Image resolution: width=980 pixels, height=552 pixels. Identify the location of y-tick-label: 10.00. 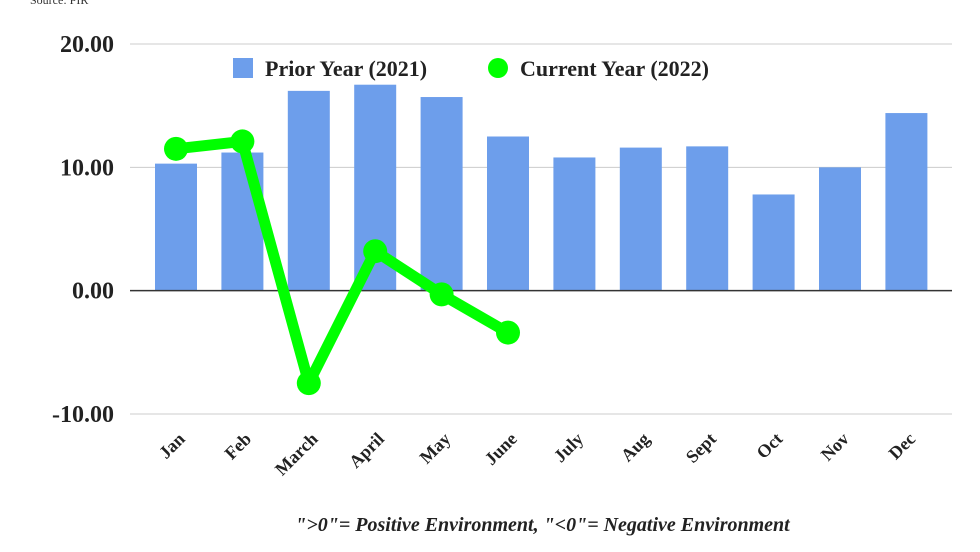
(87, 168).